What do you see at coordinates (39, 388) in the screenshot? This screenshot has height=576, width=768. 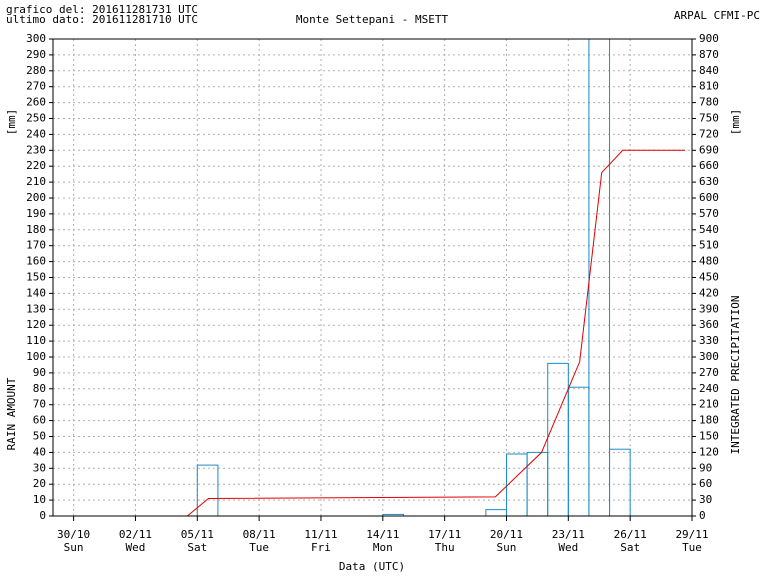 I see `y-tick-label: 80` at bounding box center [39, 388].